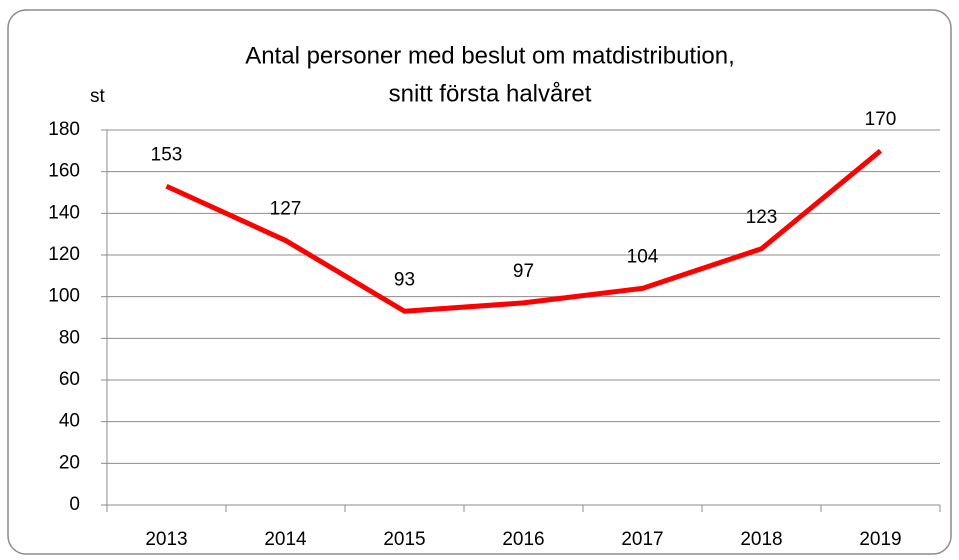 This screenshot has width=959, height=560. Describe the element at coordinates (64, 296) in the screenshot. I see `y-tick-label: 100` at that location.